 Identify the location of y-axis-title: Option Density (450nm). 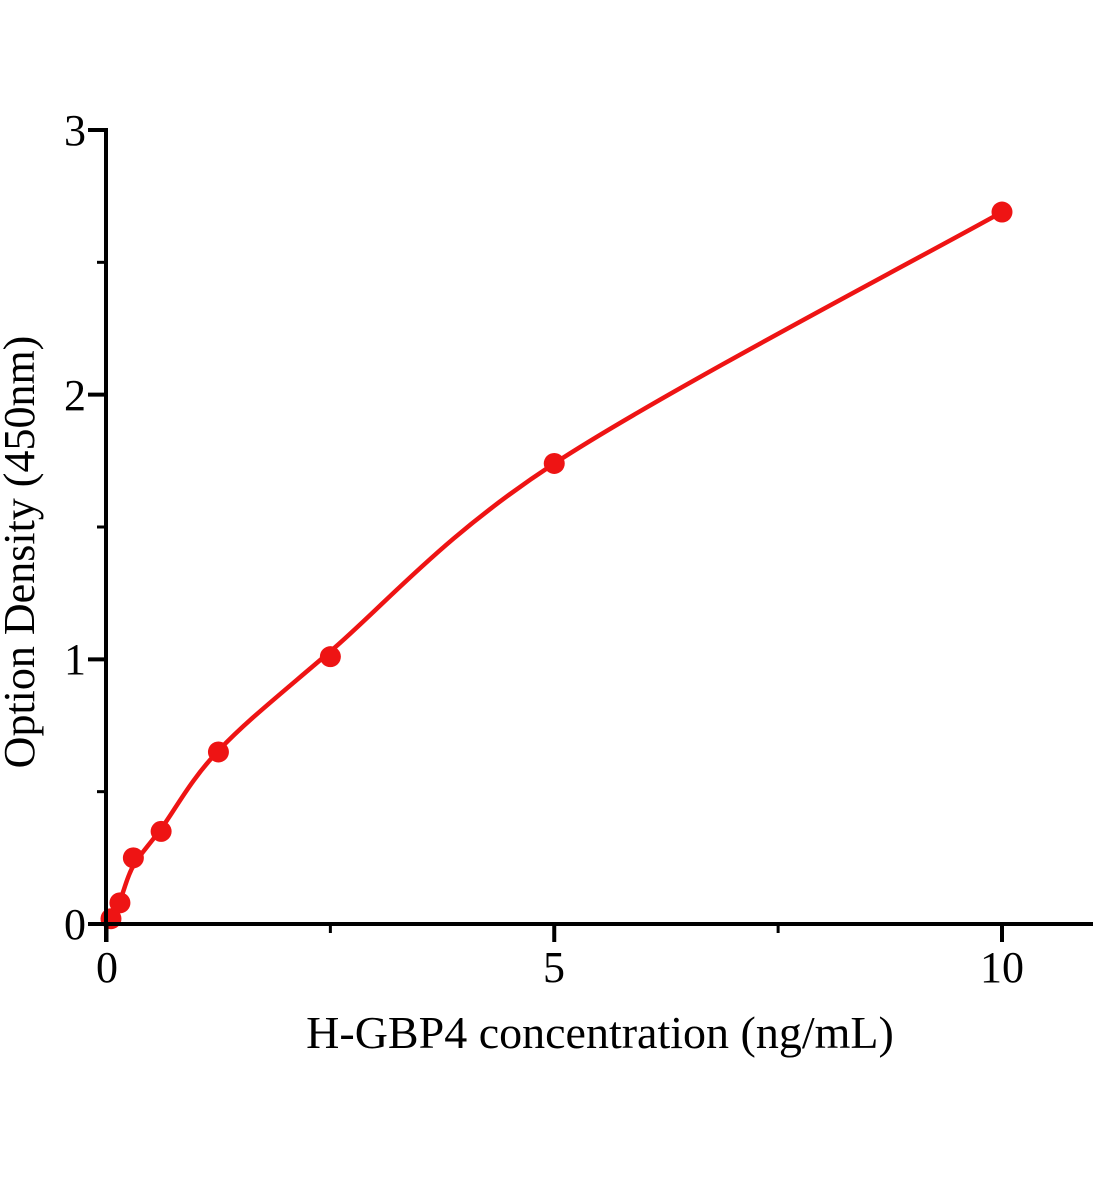
(22, 552).